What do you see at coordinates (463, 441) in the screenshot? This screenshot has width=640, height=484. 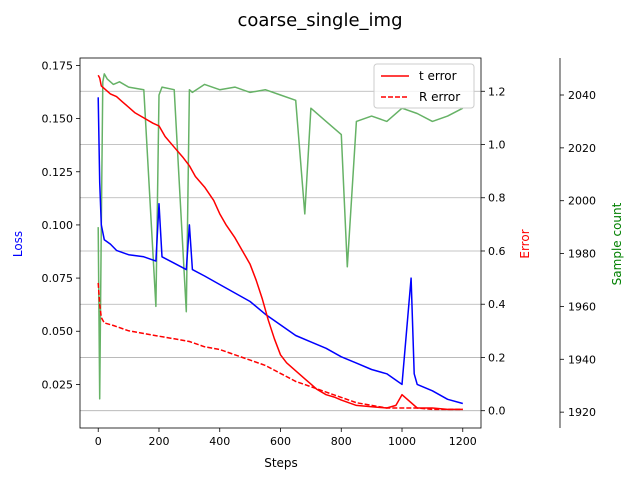 I see `x-tick-label: 1200` at bounding box center [463, 441].